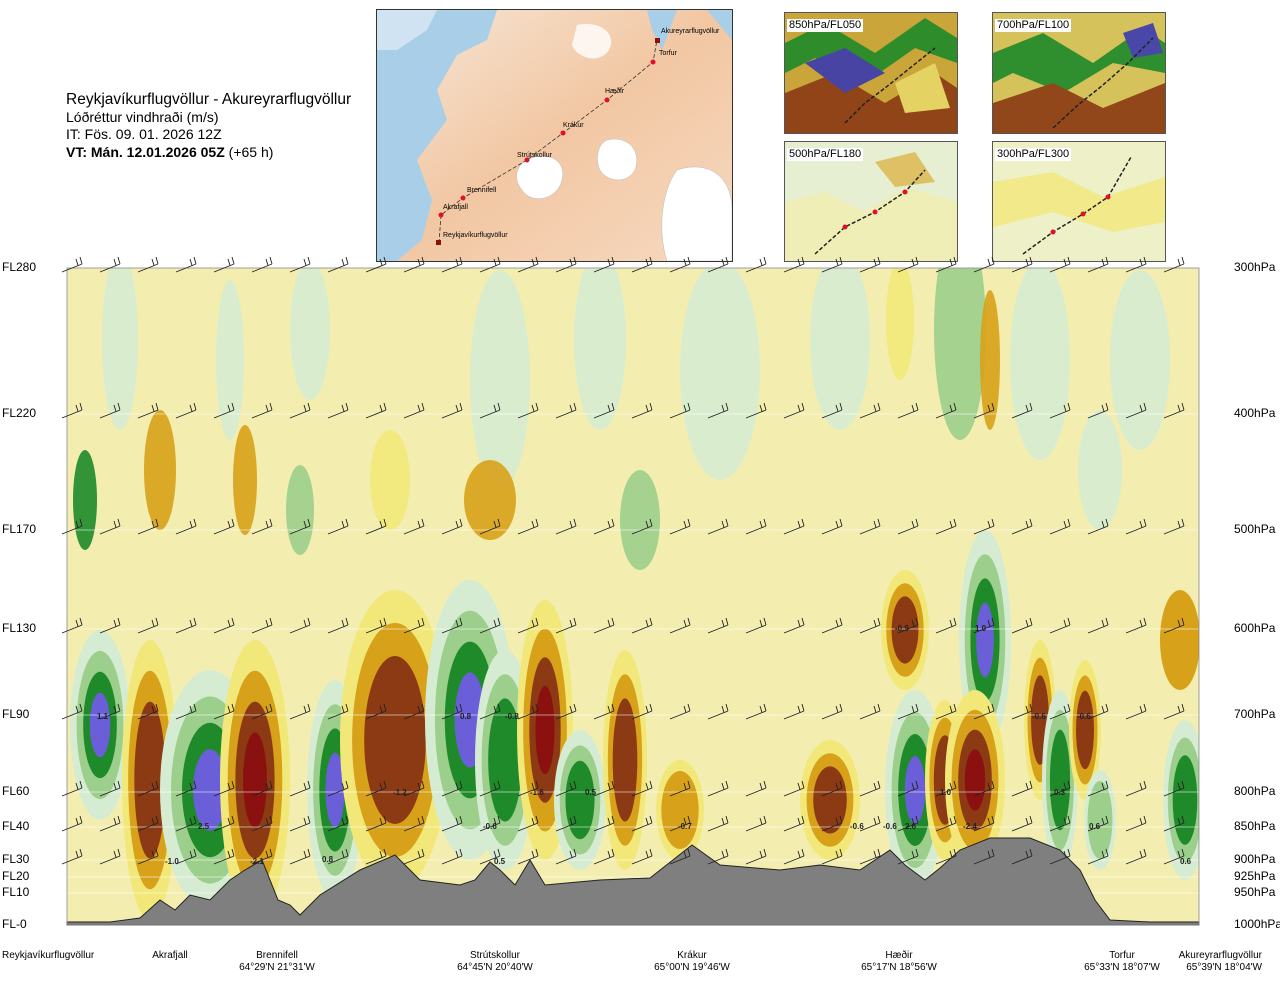  I want to click on wind-barb-7-19-shape, so click(794, 856).